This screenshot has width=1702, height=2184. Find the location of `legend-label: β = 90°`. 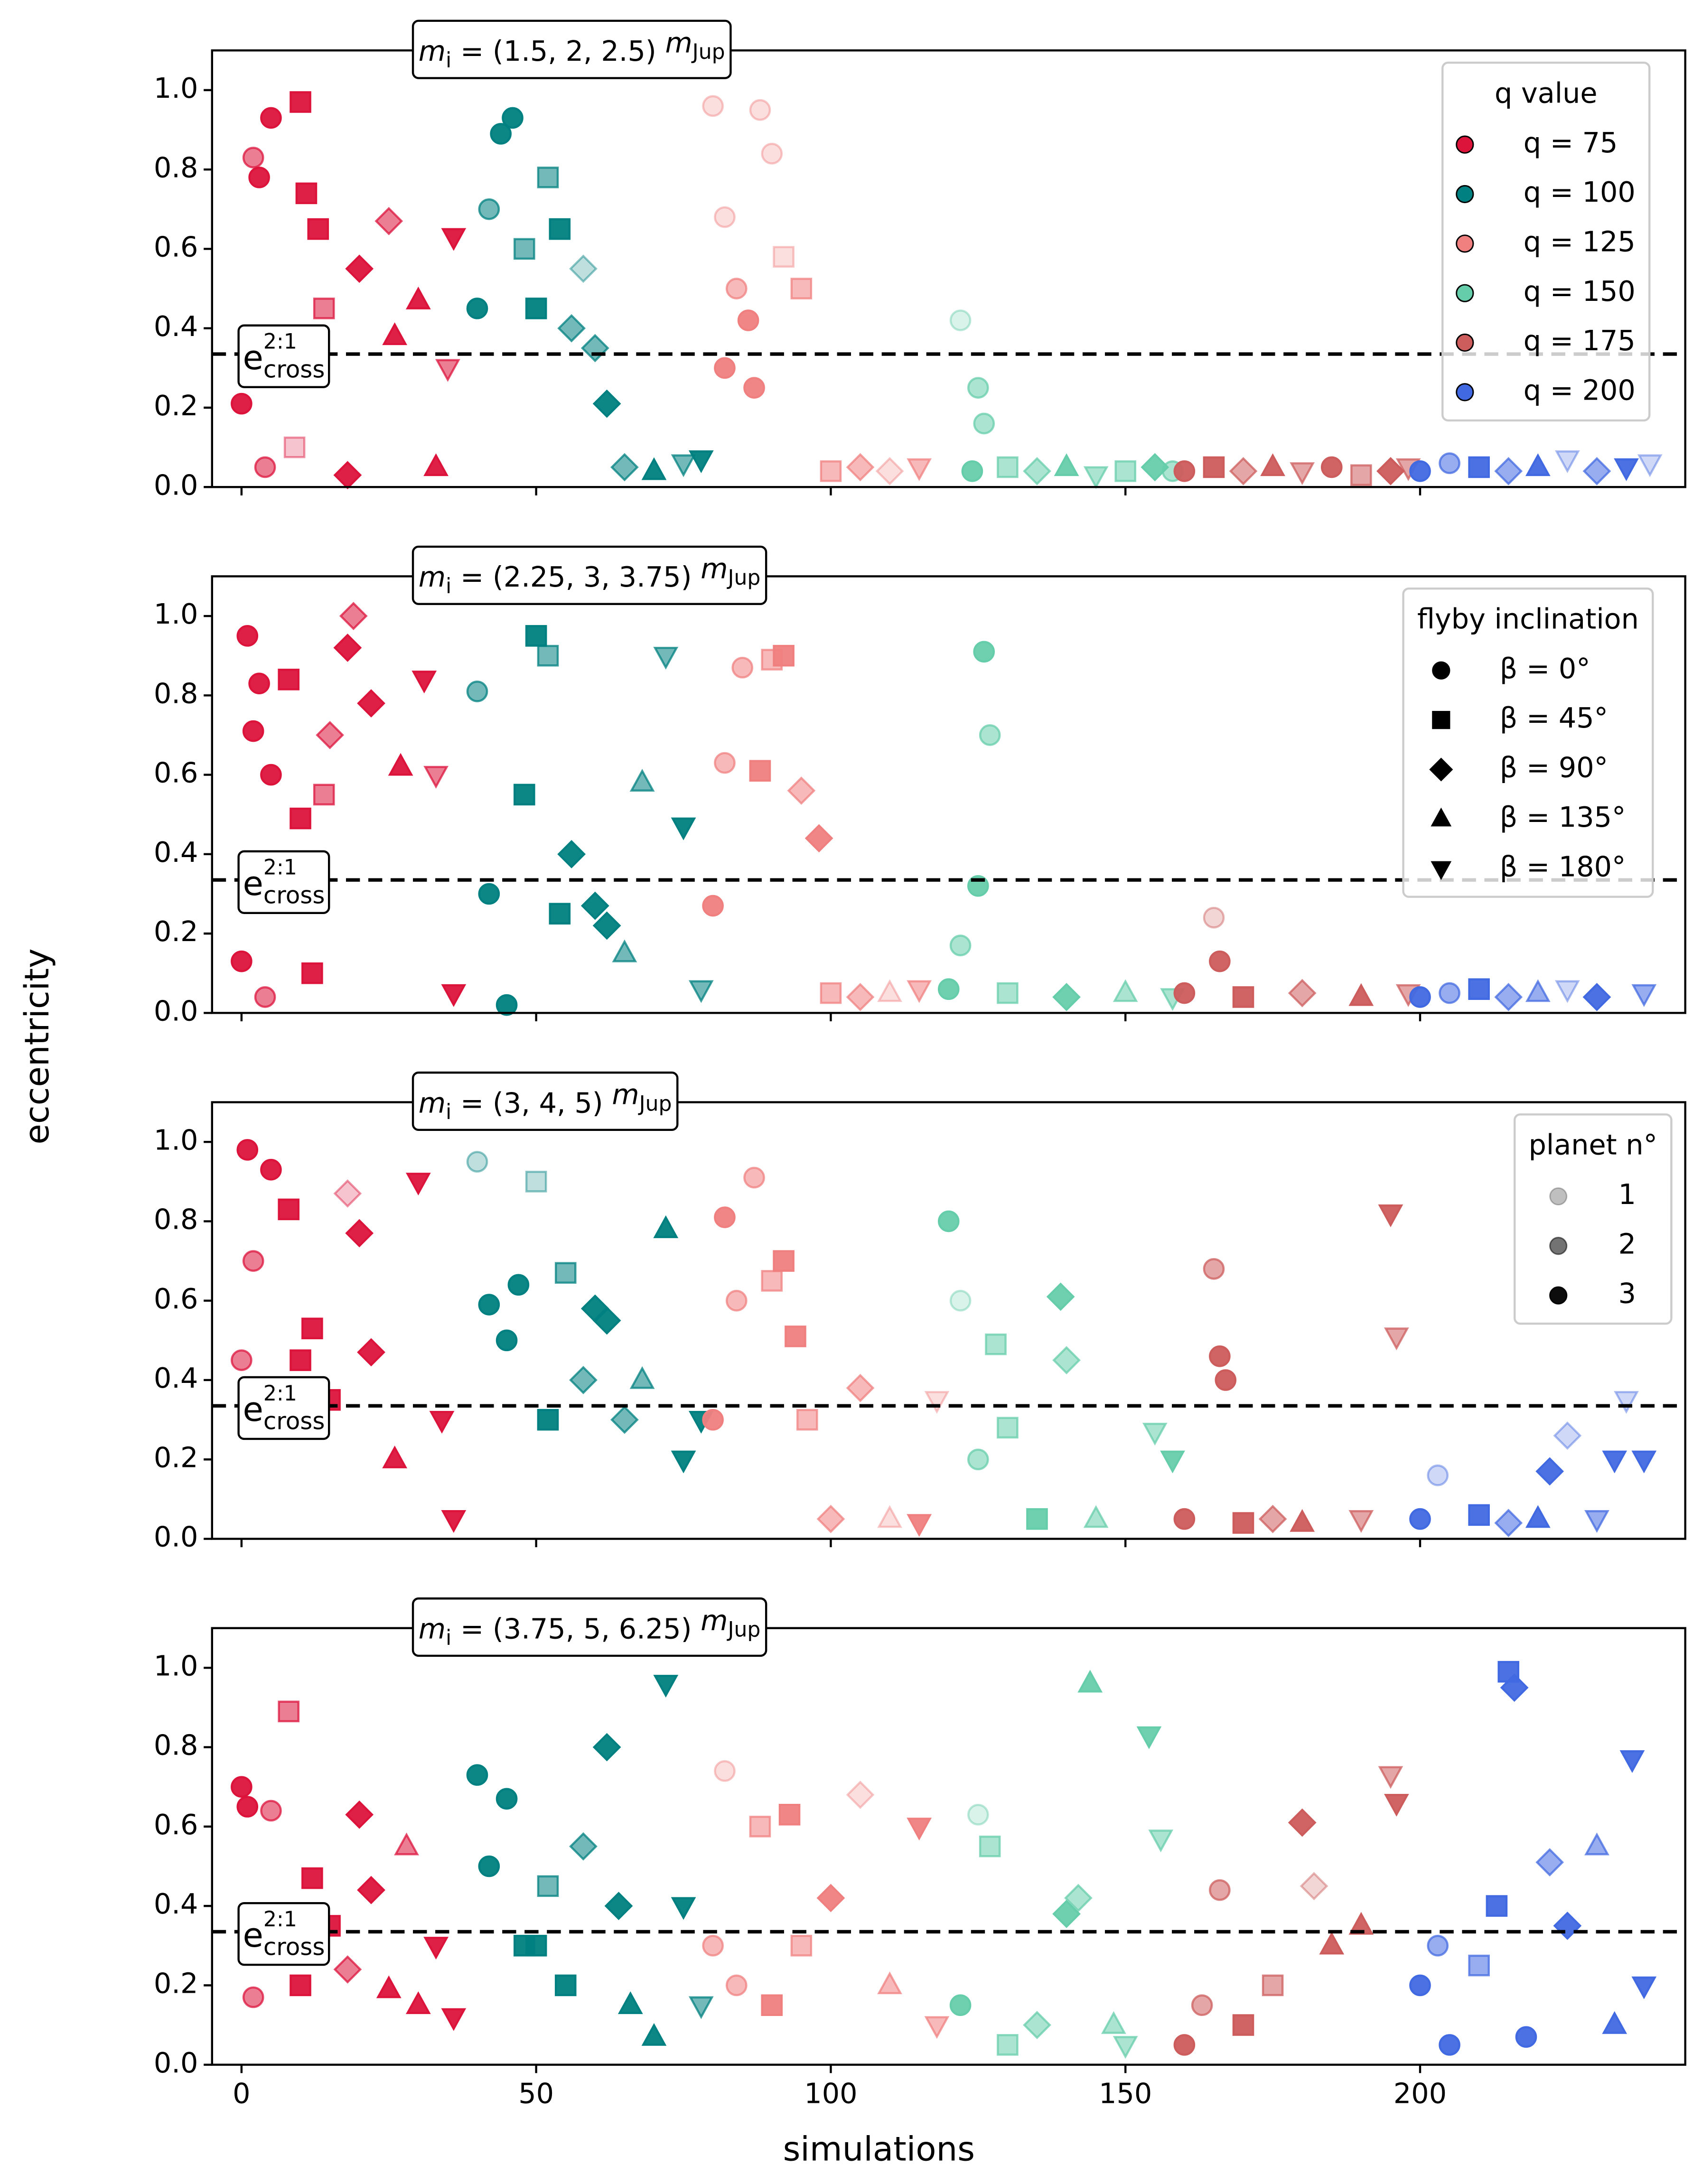

legend-label: β = 90° is located at coordinates (1554, 767).